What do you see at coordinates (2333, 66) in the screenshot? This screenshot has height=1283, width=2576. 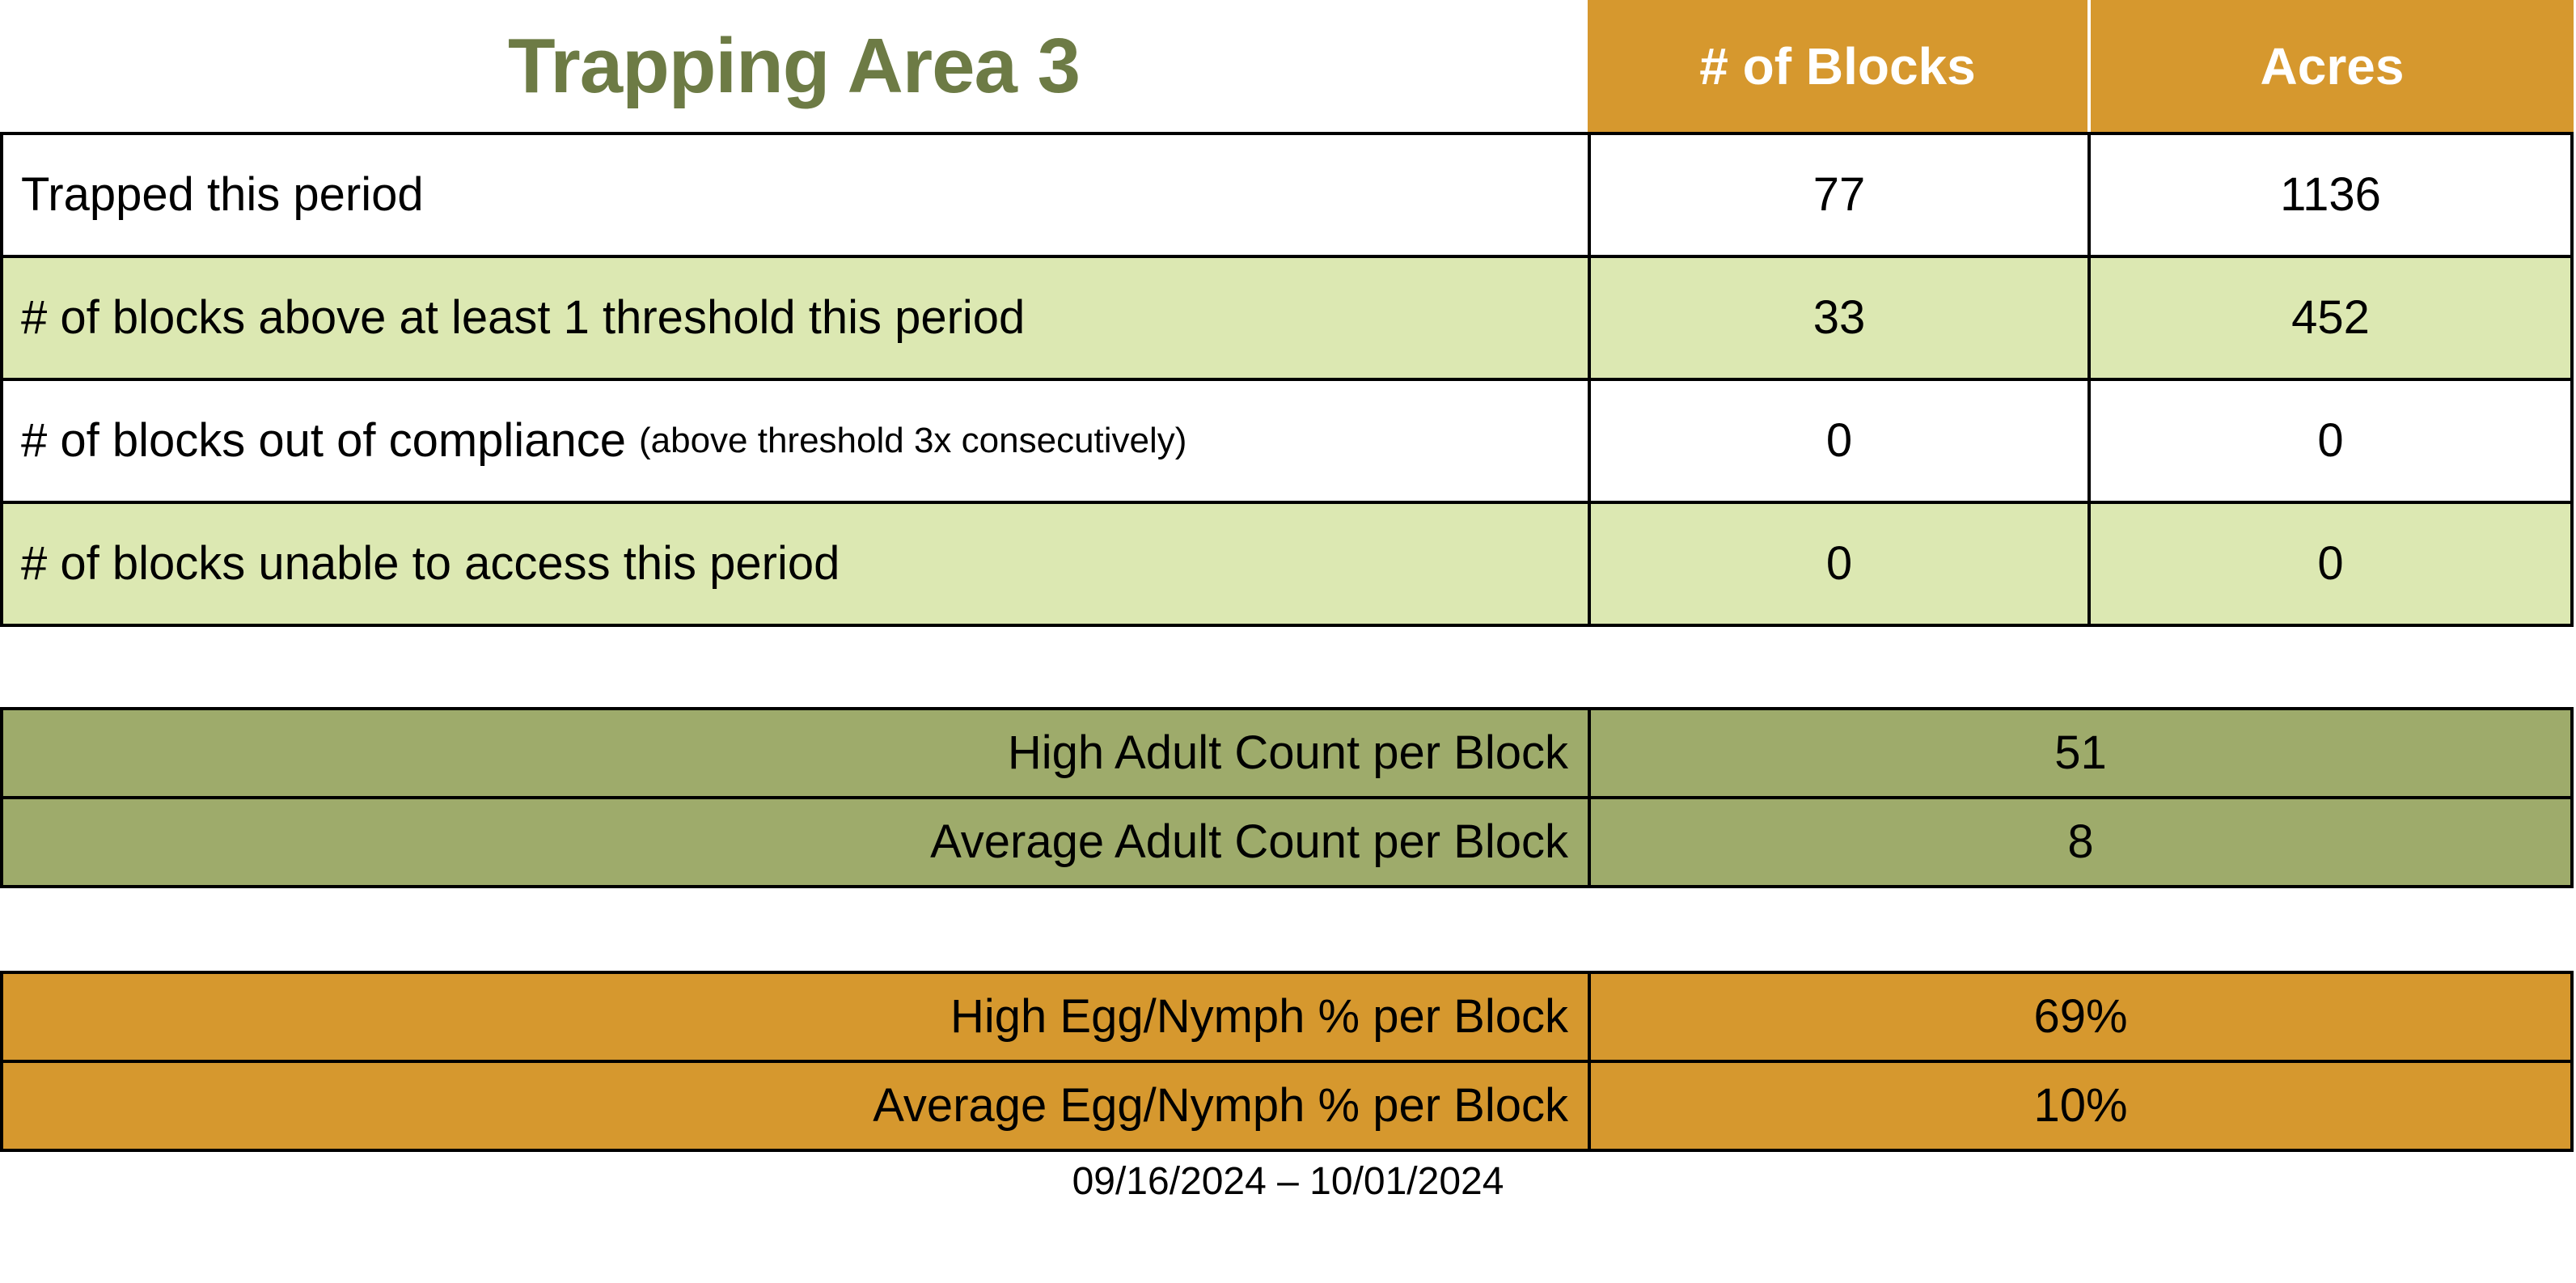 I see `column-header-acres: Acres` at bounding box center [2333, 66].